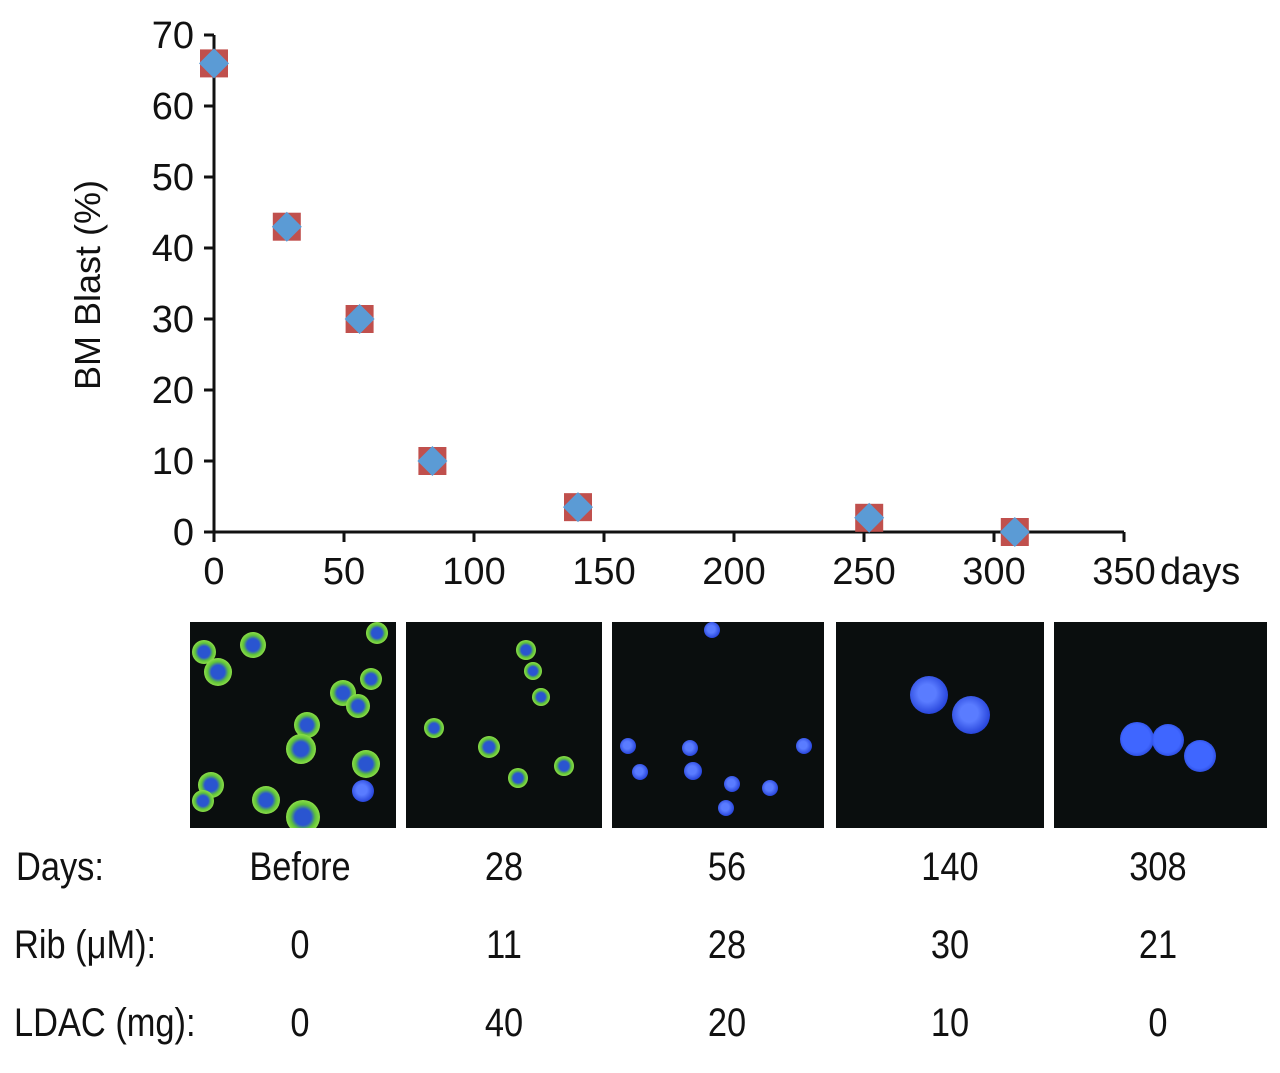 This screenshot has height=1073, width=1280. Describe the element at coordinates (173, 462) in the screenshot. I see `y-tick-label: 10` at that location.